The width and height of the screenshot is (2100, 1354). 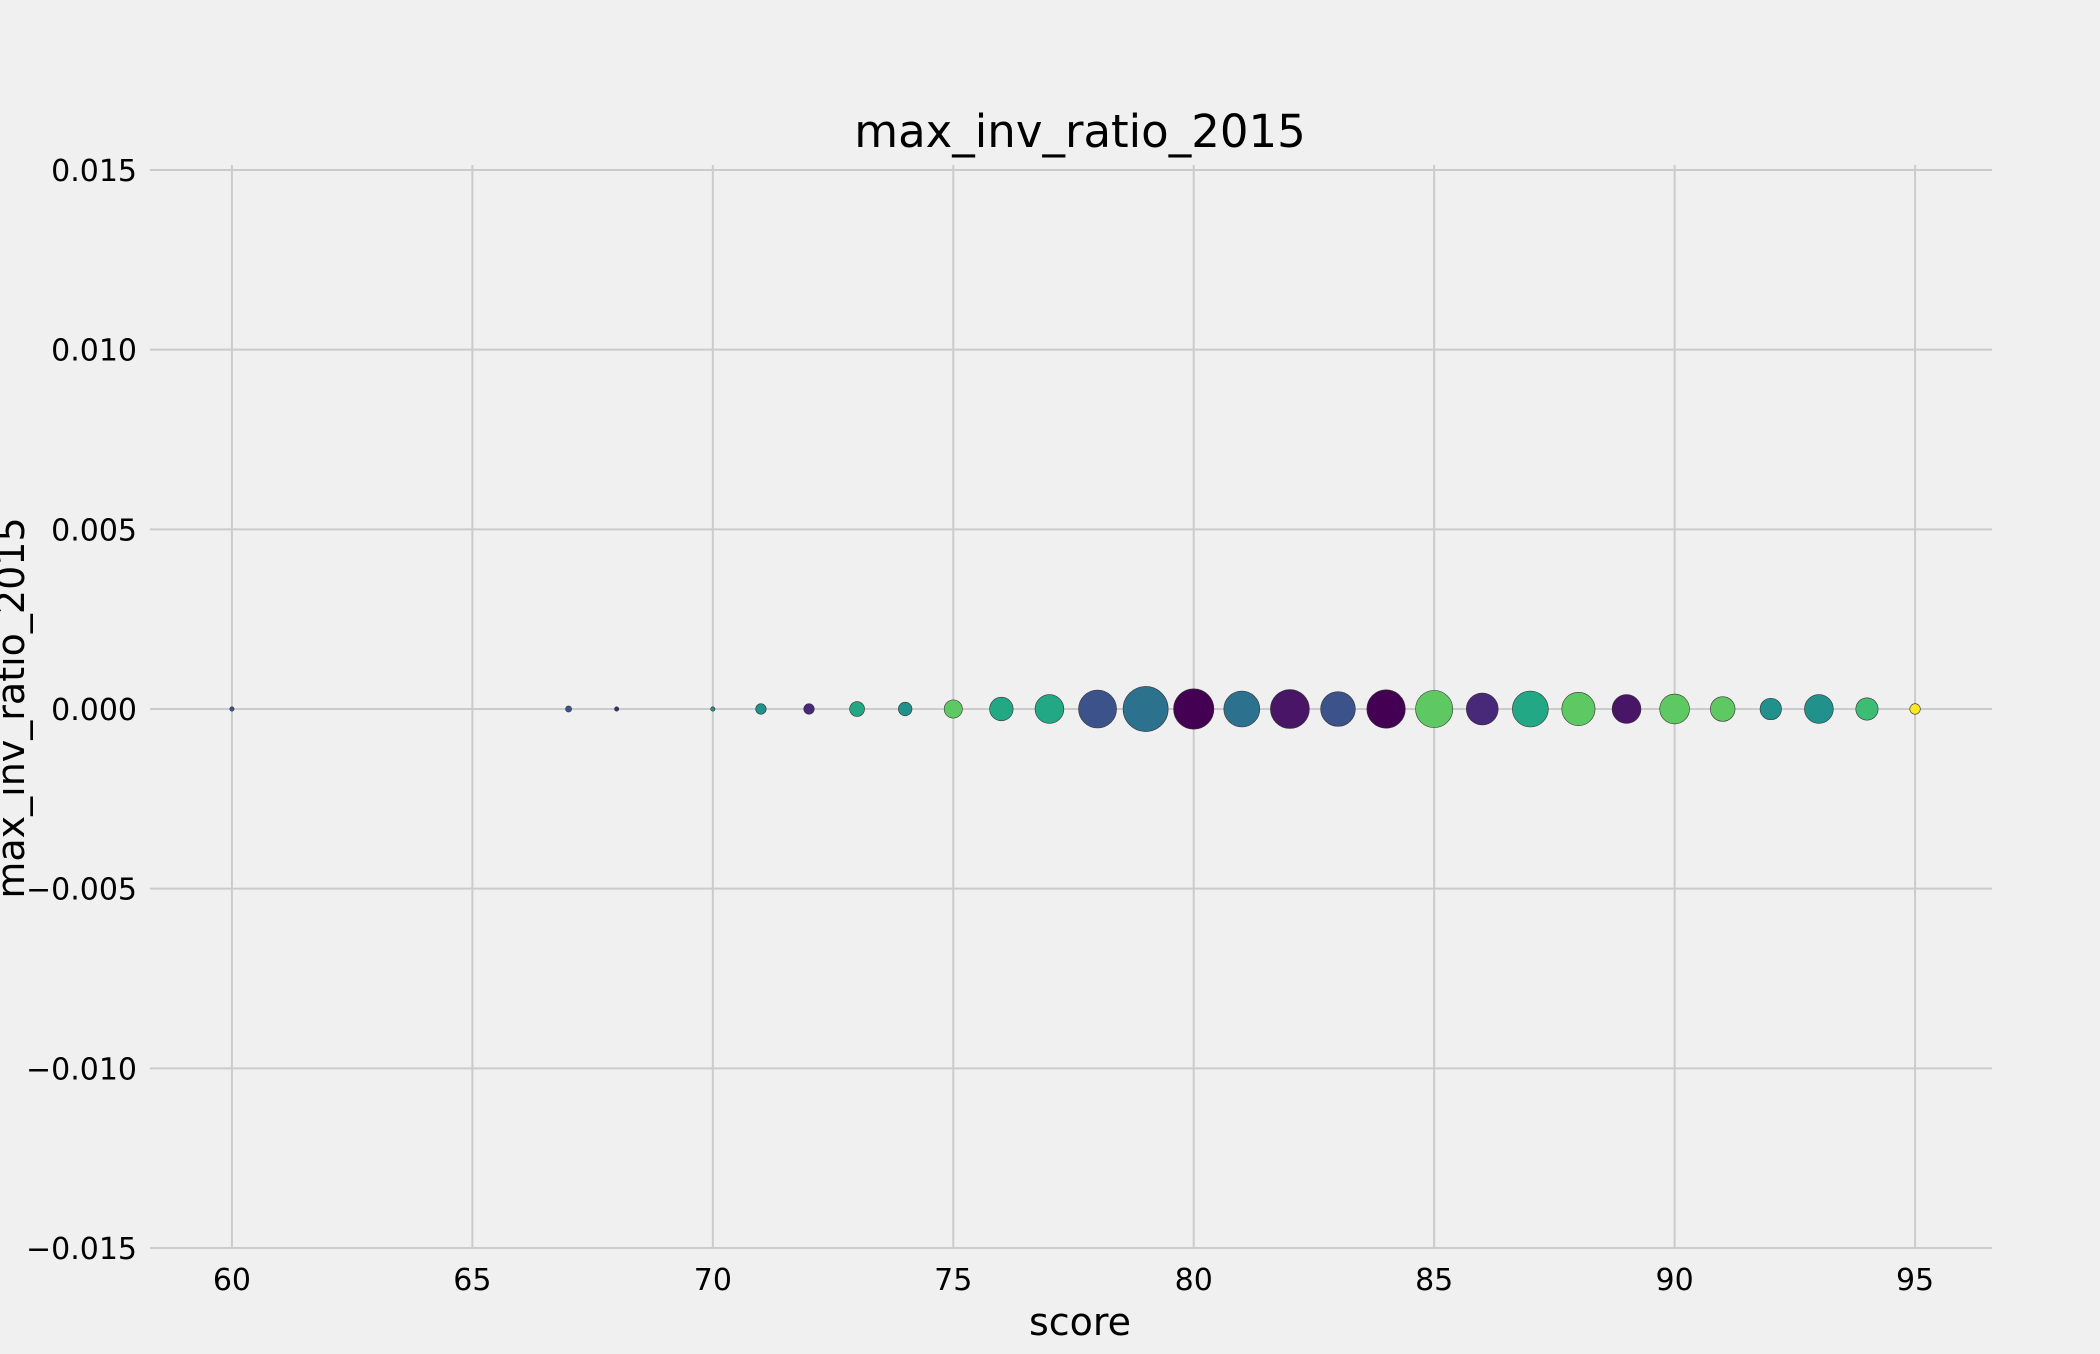 What do you see at coordinates (1079, 131) in the screenshot?
I see `chart-title: max_inv_ratio_2015` at bounding box center [1079, 131].